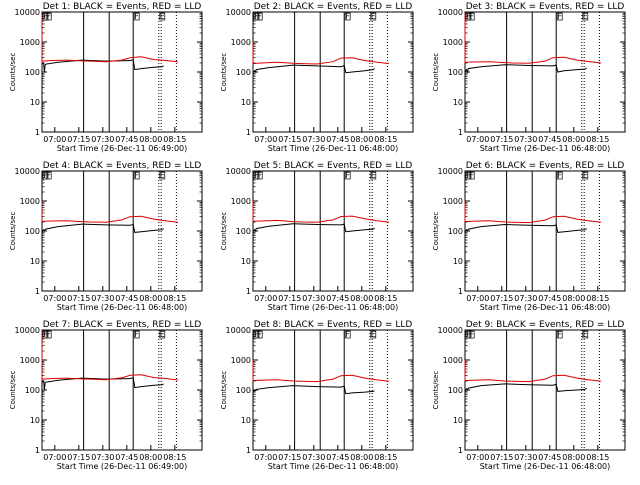  What do you see at coordinates (122, 7) in the screenshot?
I see `chart-title: Det 1: BLACK = Events, RED = LLD` at bounding box center [122, 7].